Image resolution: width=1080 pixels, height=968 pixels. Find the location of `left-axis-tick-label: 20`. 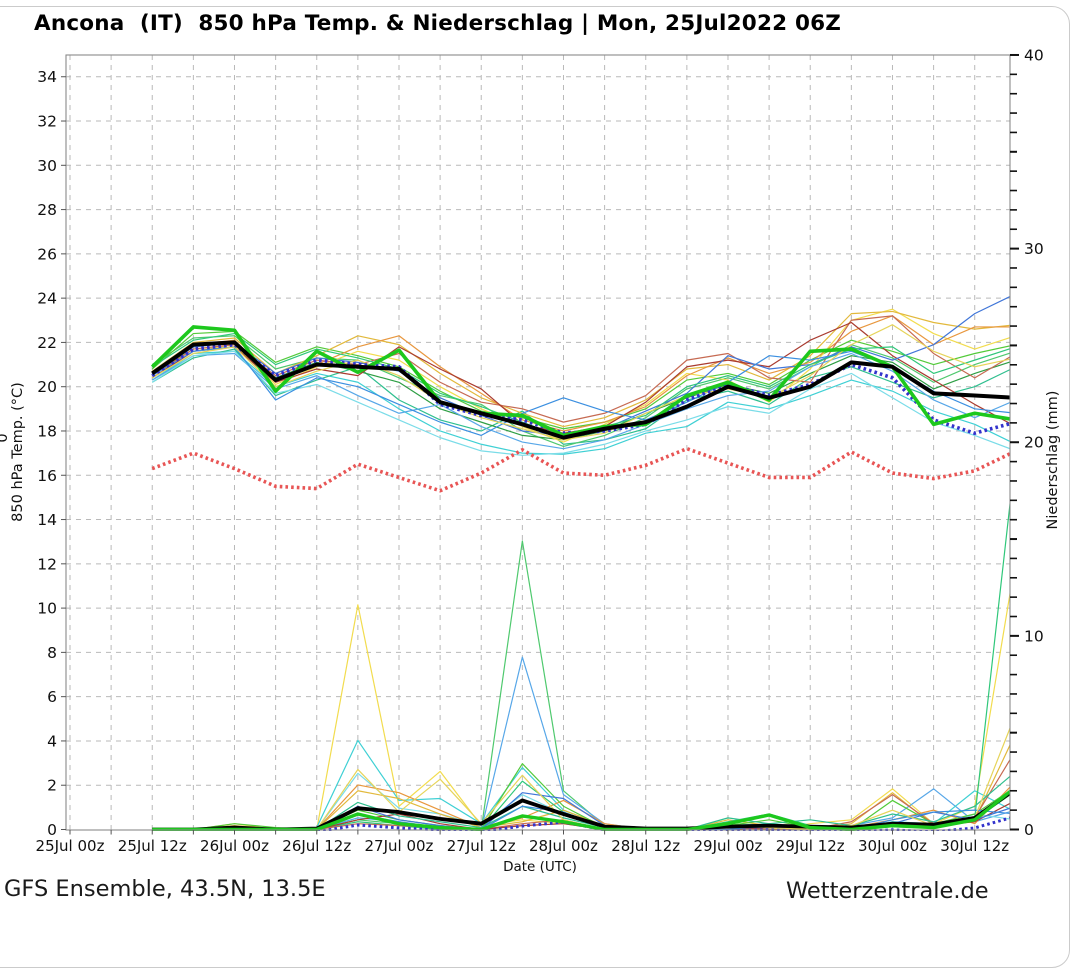

left-axis-tick-label: 20 is located at coordinates (47, 387).